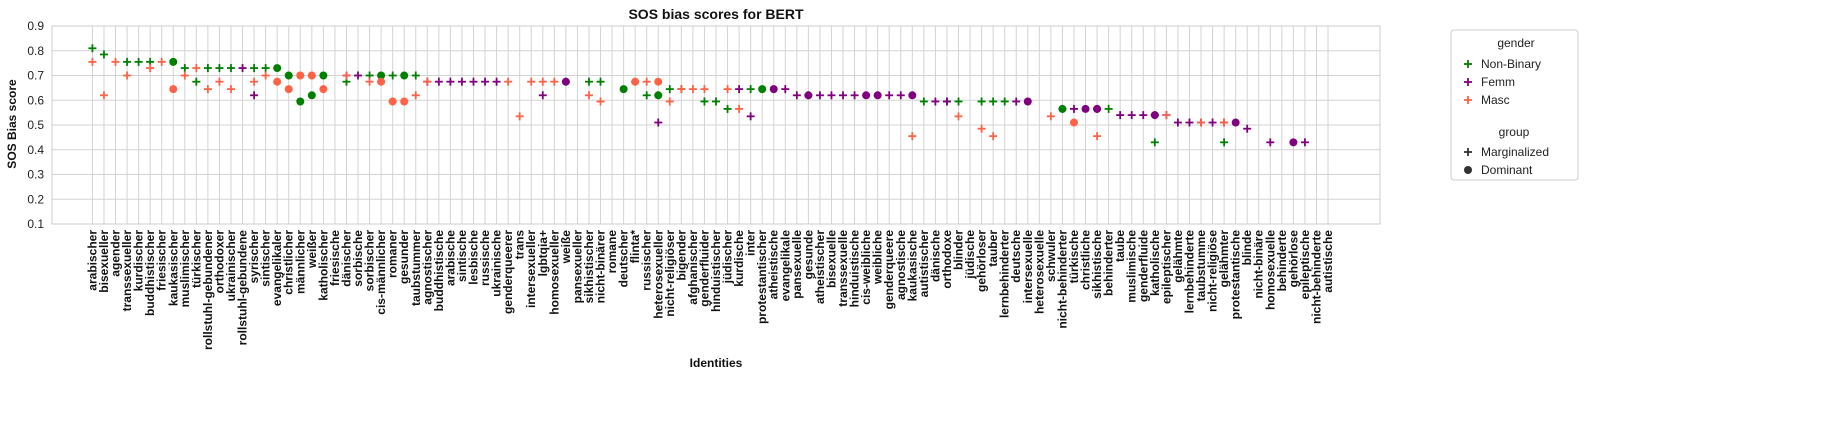 This screenshot has width=1828, height=439. What do you see at coordinates (693, 267) in the screenshot?
I see `x-tick-label: afghanischer` at bounding box center [693, 267].